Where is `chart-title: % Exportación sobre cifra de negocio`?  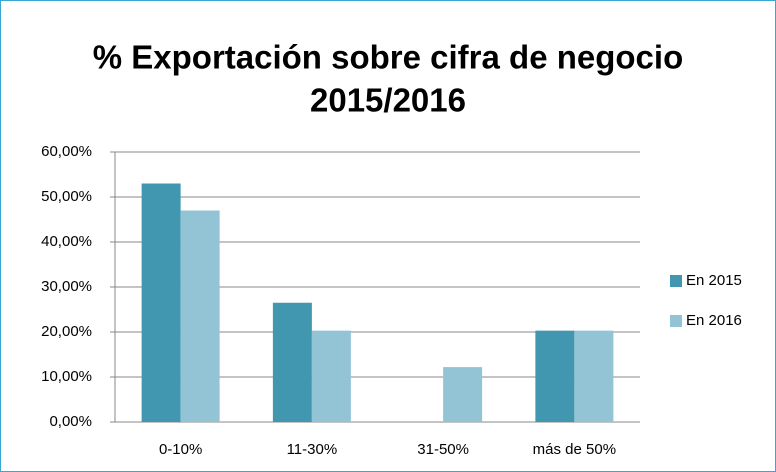
chart-title: % Exportación sobre cifra de negocio is located at coordinates (388, 57).